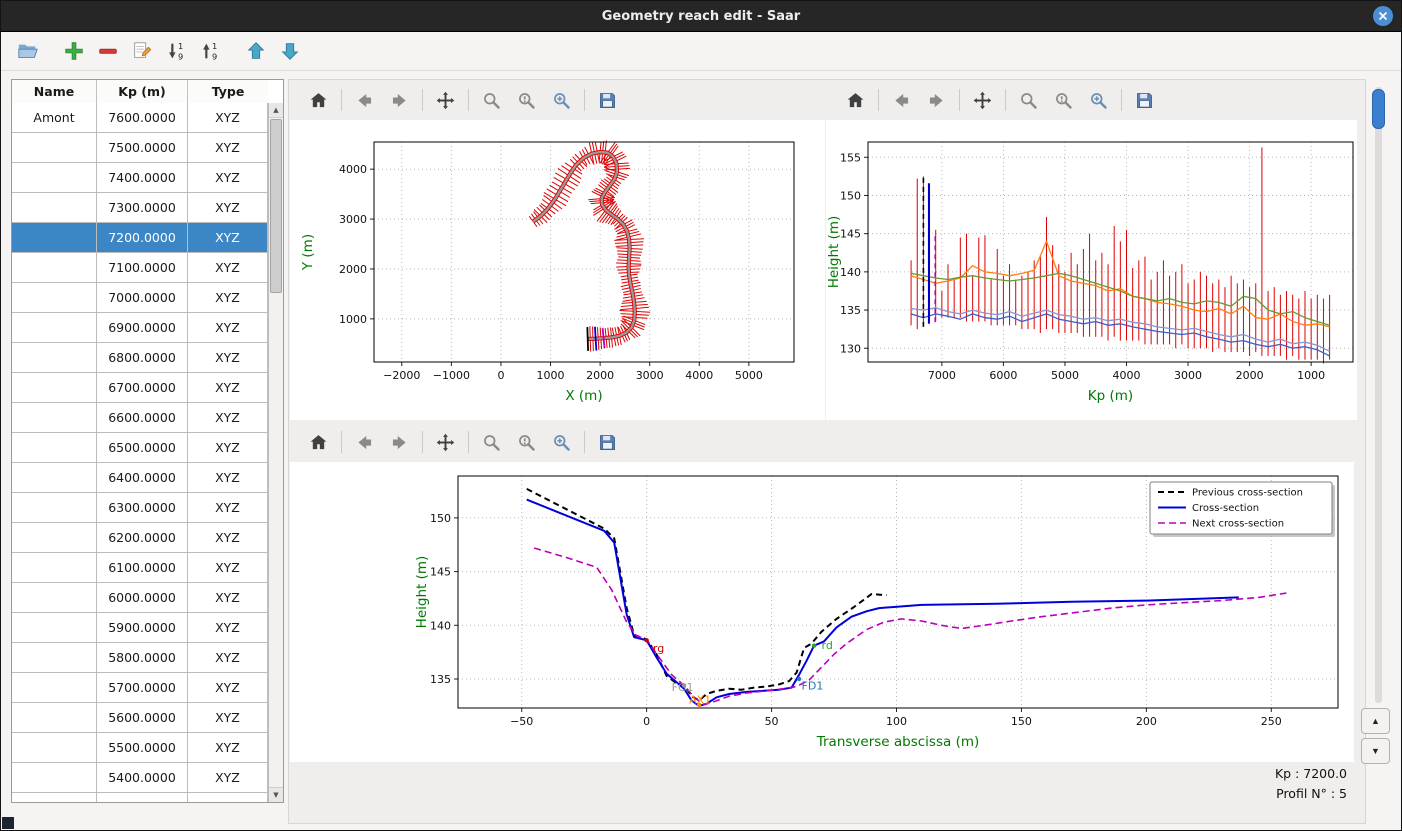 This screenshot has width=1402, height=831. Describe the element at coordinates (140, 268) in the screenshot. I see `table-row: 7100.0000 XYZ` at that location.